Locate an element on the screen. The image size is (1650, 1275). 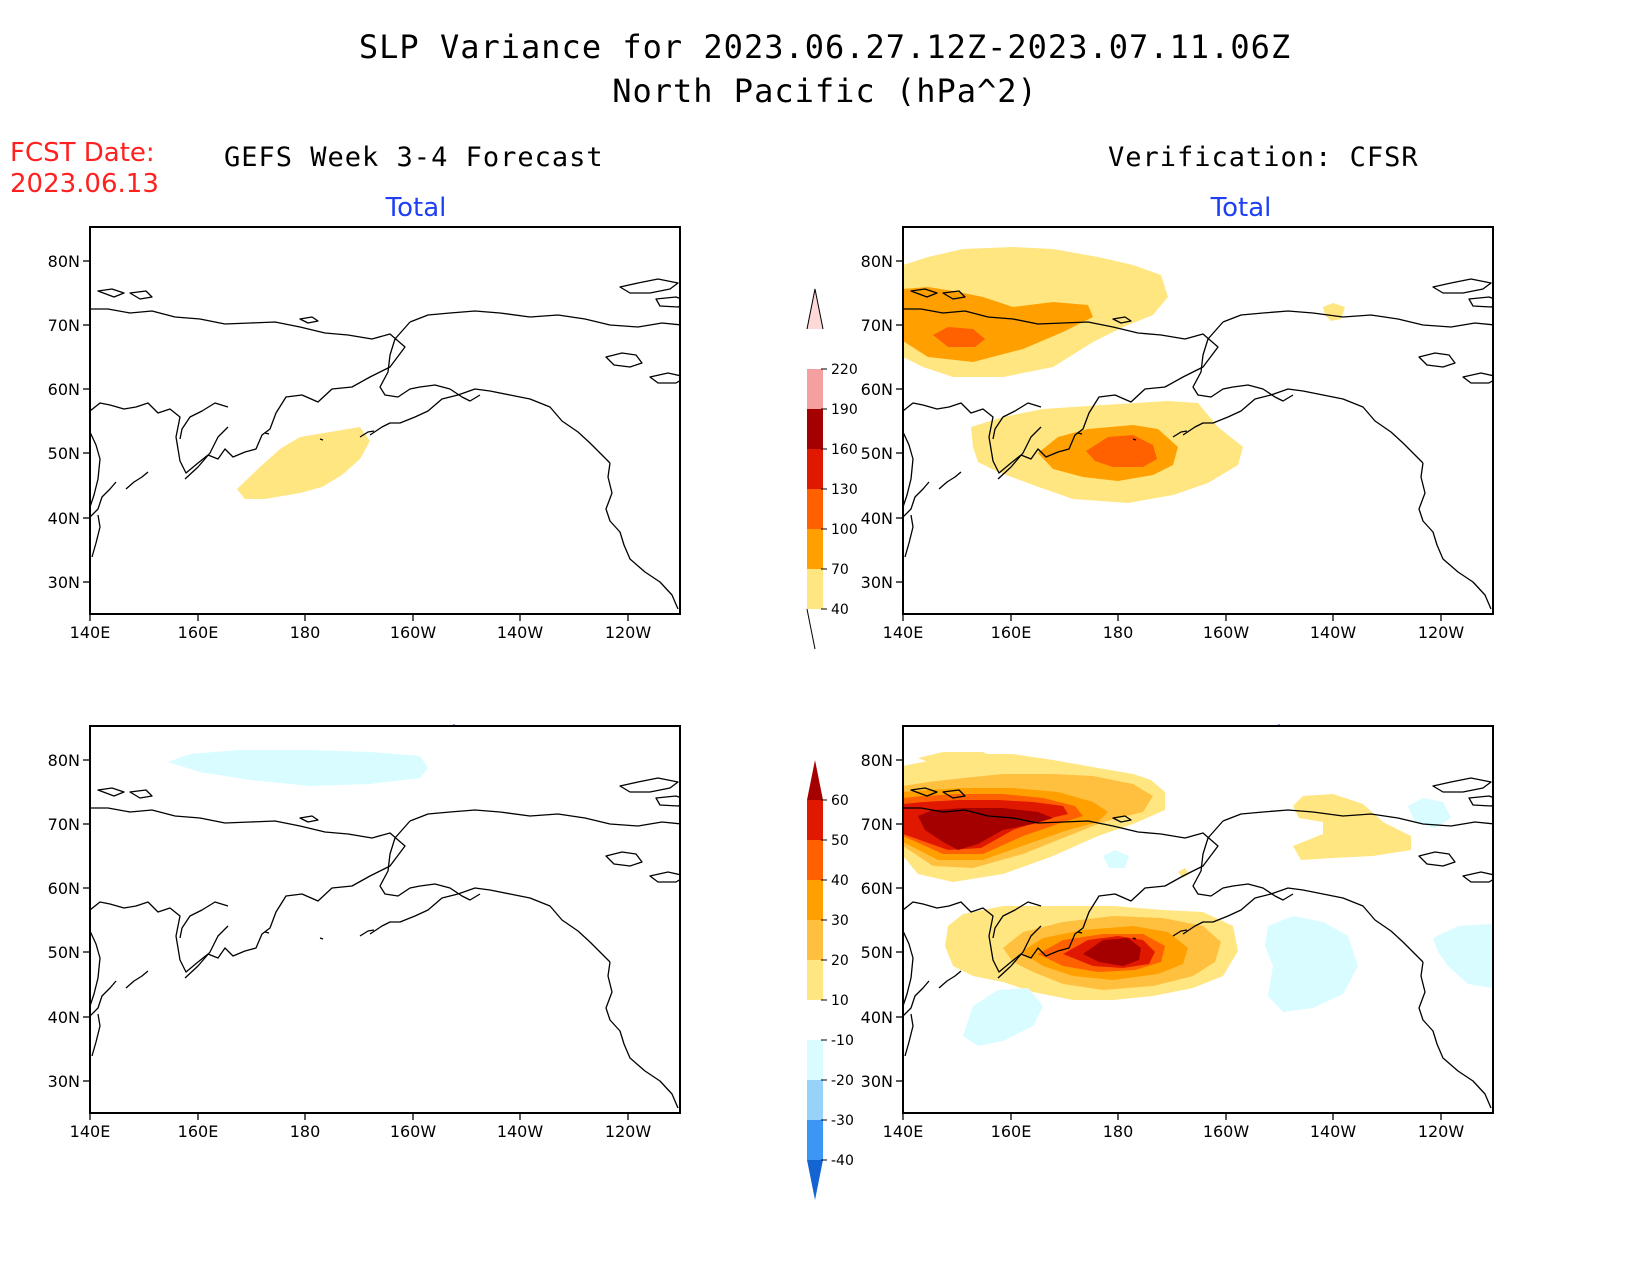
colorbar-label: 60 is located at coordinates (840, 801).